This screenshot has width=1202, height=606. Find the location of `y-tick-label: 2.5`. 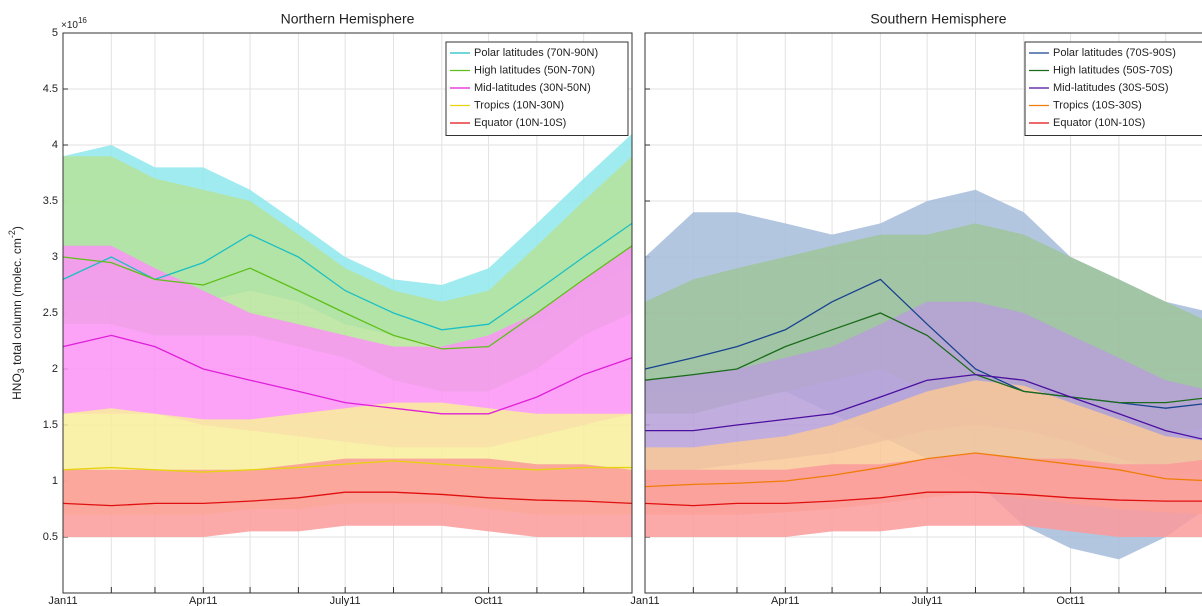

y-tick-label: 2.5 is located at coordinates (50, 313).